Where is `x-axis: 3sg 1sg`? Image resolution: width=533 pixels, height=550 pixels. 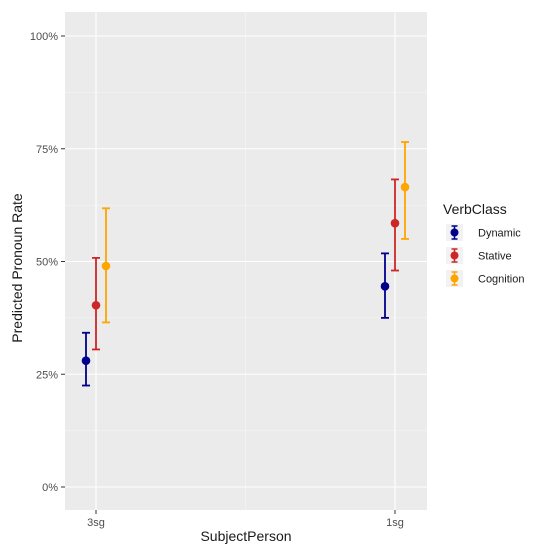
x-axis: 3sg 1sg is located at coordinates (245, 519).